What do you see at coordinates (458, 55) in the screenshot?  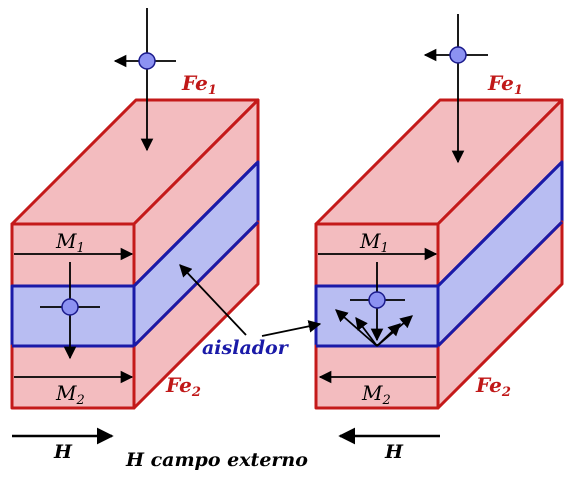 I see `right-top-electron` at bounding box center [458, 55].